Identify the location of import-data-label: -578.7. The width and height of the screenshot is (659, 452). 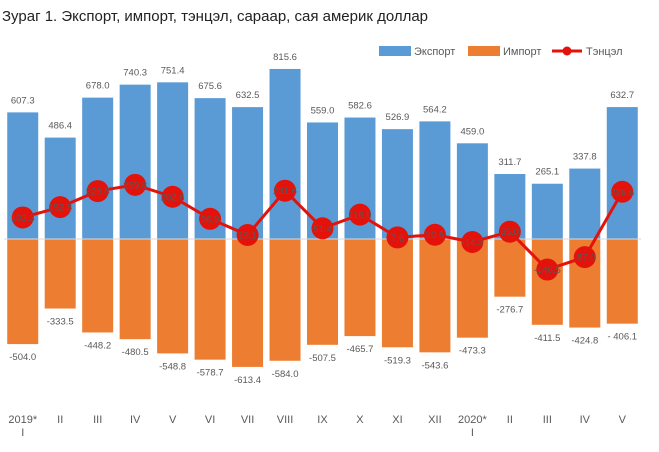
(210, 373).